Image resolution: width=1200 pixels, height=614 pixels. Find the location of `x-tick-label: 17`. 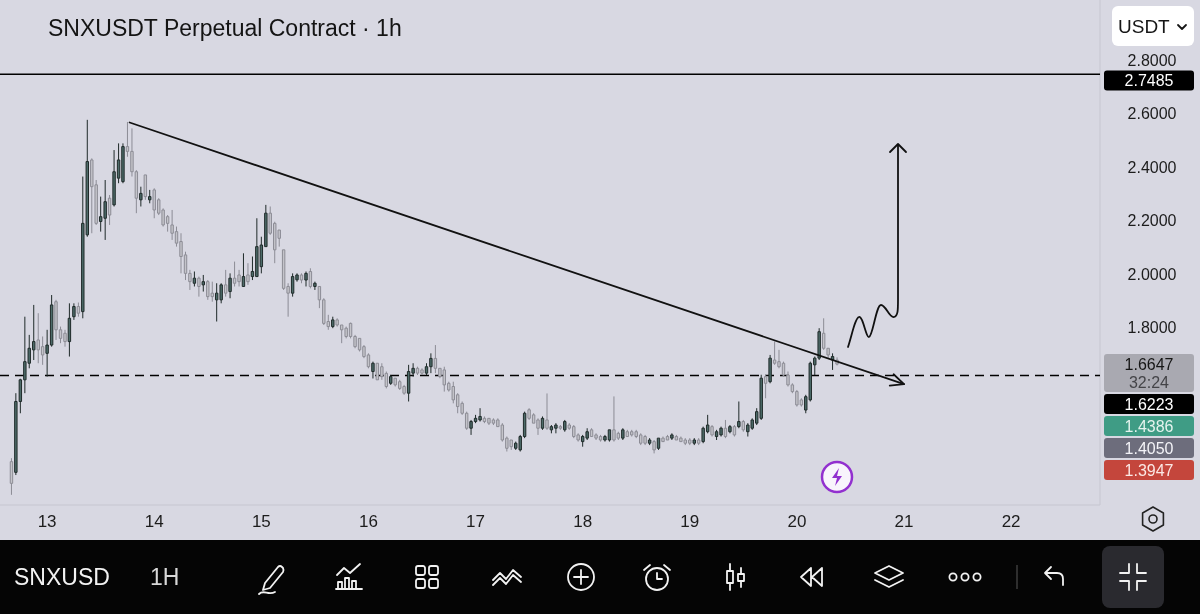

x-tick-label: 17 is located at coordinates (476, 521).